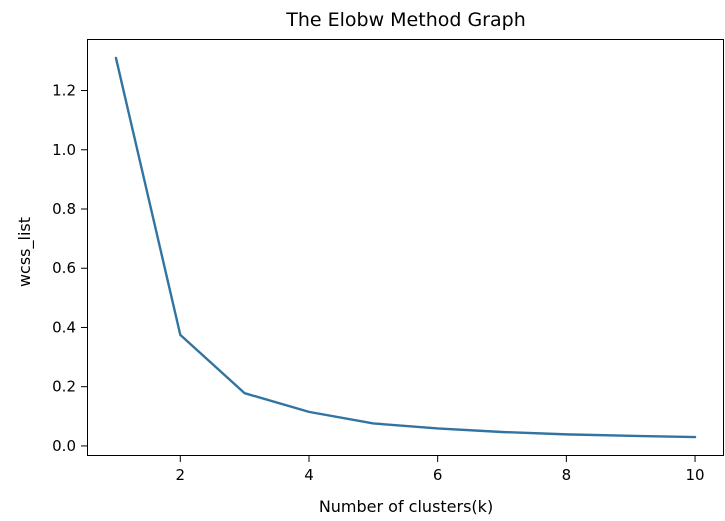  I want to click on y-axis-label: wcss_list, so click(25, 252).